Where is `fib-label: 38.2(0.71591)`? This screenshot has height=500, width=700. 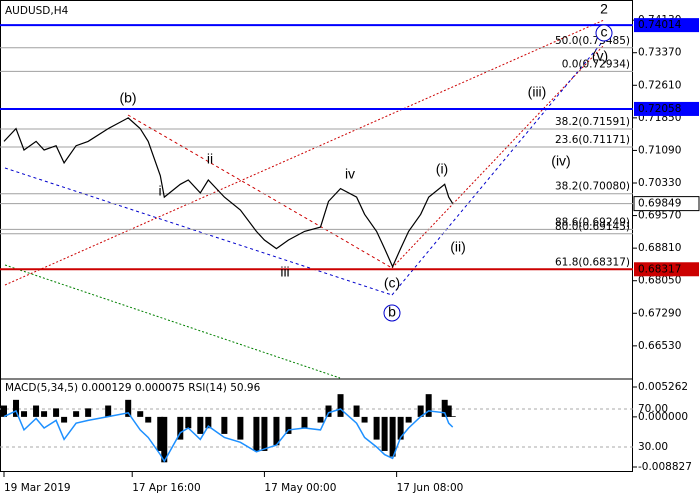
fib-label: 38.2(0.71591) is located at coordinates (592, 122).